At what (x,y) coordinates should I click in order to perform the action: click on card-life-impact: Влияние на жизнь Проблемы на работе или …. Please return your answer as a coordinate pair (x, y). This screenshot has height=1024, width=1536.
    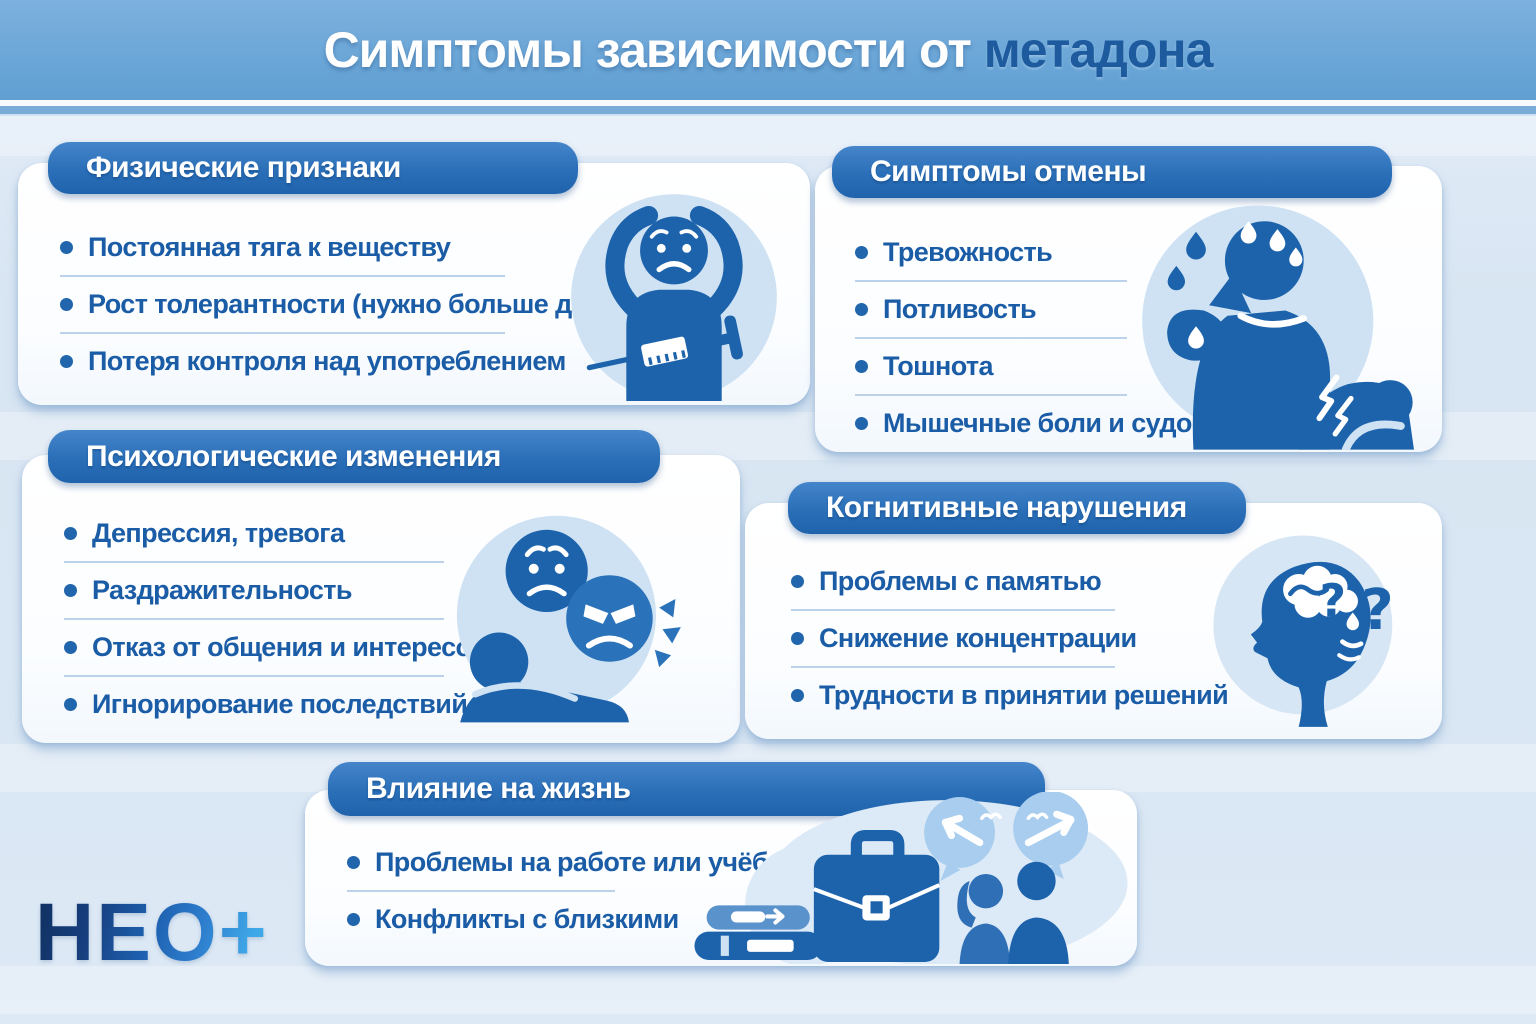
    Looking at the image, I should click on (721, 864).